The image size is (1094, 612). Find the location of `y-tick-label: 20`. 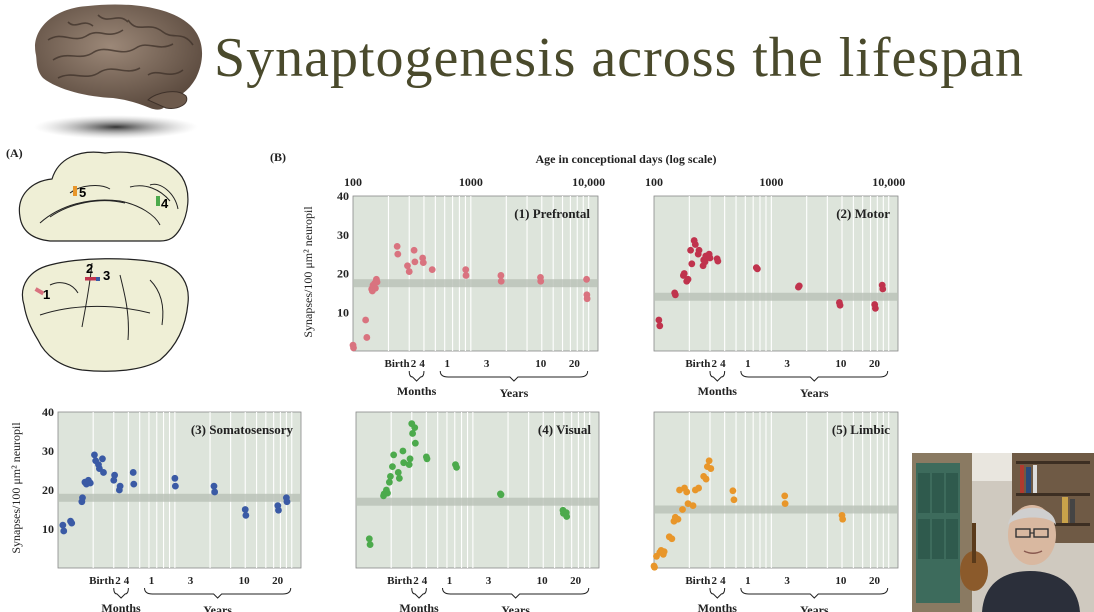

y-tick-label: 20 is located at coordinates (343, 274).